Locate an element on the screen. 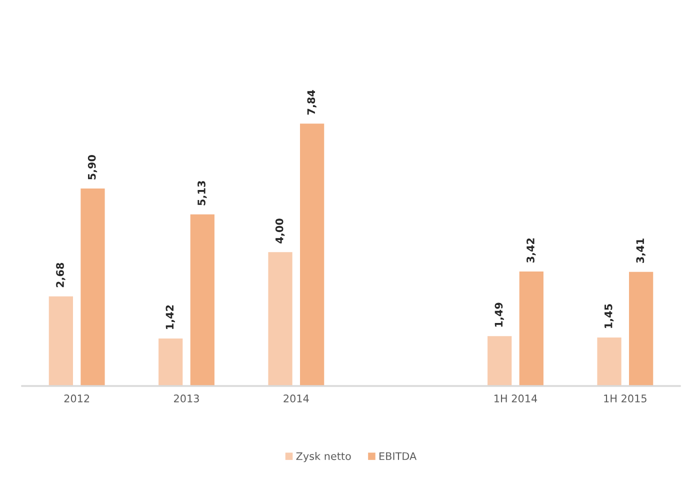 This screenshot has height=490, width=700. data-label: 1,45 is located at coordinates (609, 316).